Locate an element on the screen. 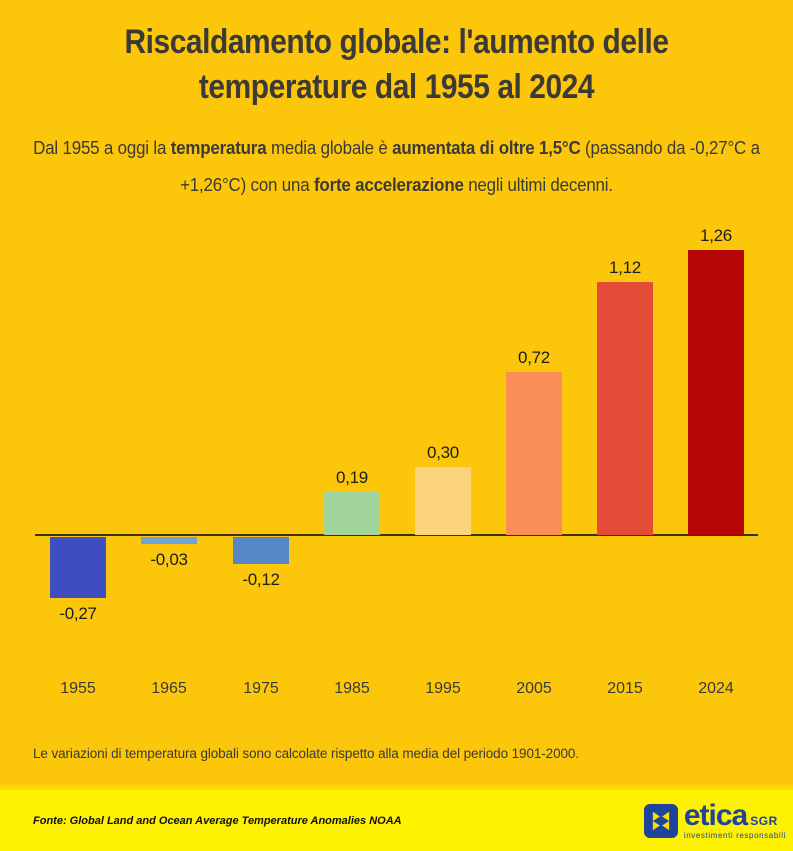  subtitle-text: (passando da -0,27°C a is located at coordinates (670, 148).